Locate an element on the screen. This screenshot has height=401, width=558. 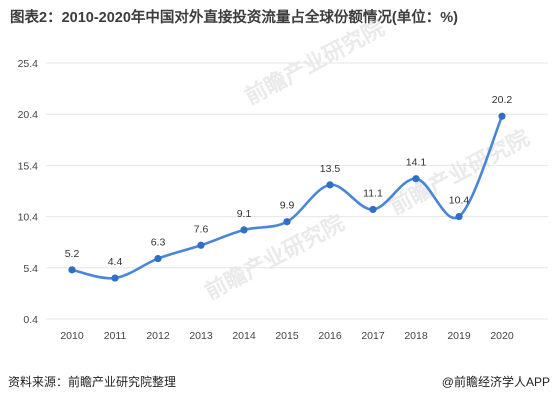
data-label: 5.2 is located at coordinates (72, 254).